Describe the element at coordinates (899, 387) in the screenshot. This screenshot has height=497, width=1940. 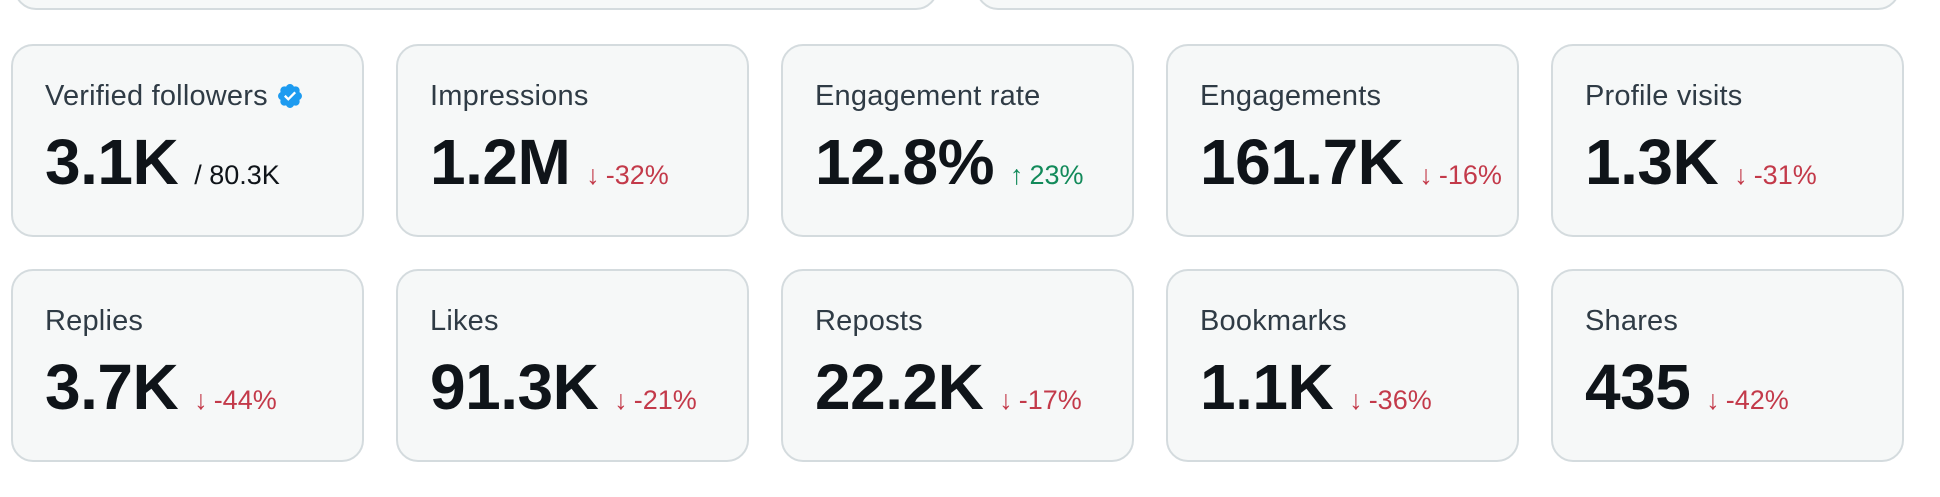
I see `metric-value: 22.2K` at that location.